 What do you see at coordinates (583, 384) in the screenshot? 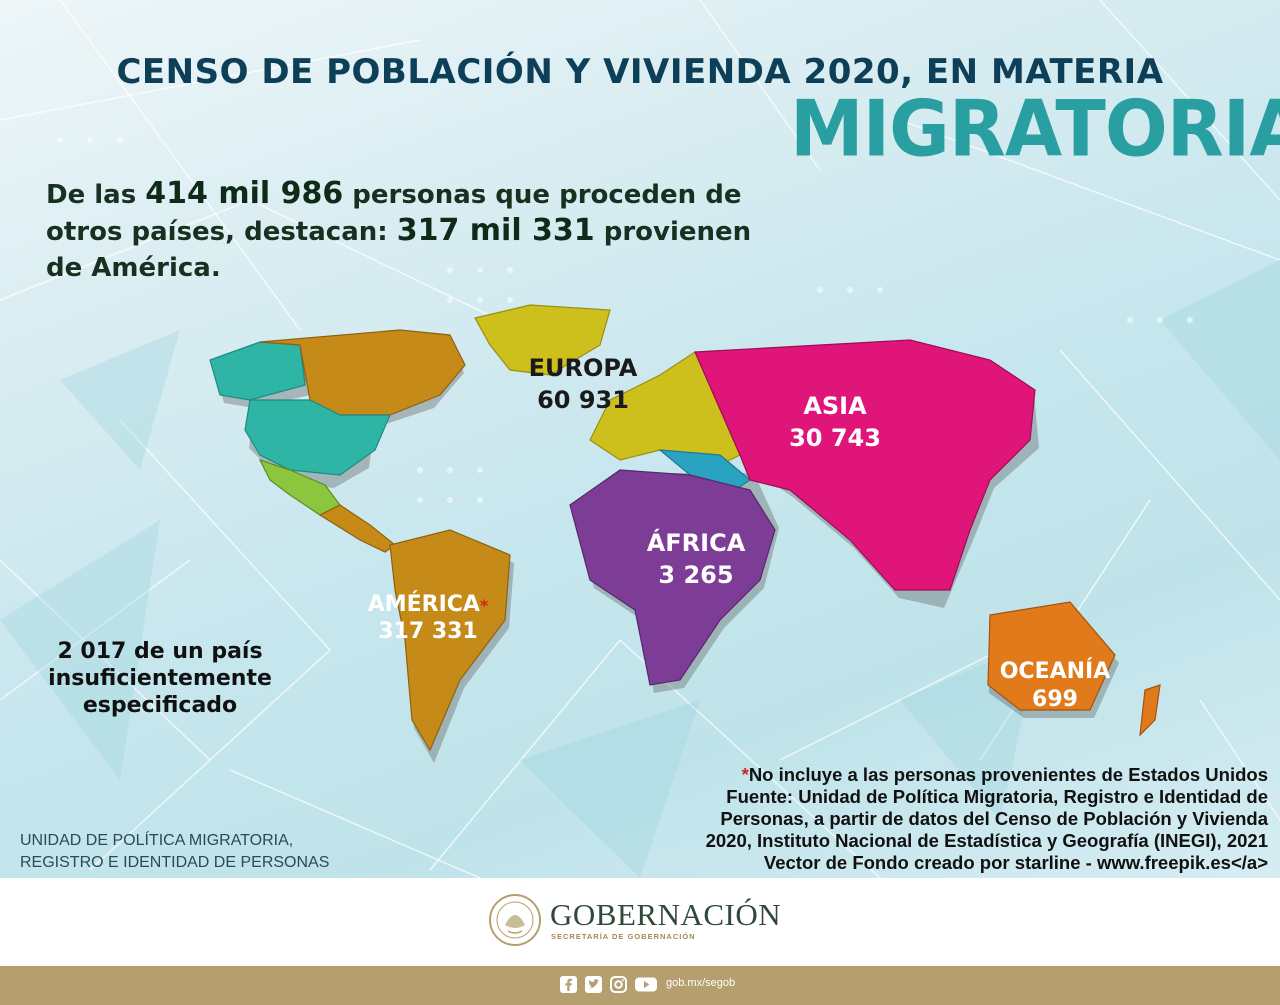
I see `label-europa: EUROPA 60 931` at bounding box center [583, 384].